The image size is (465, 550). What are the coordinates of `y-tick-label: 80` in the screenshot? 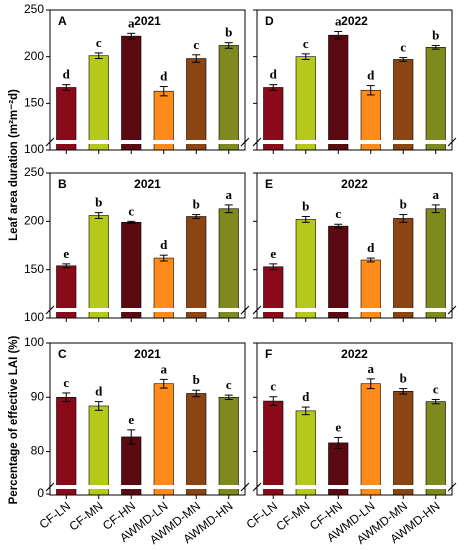 It's located at (38, 451).